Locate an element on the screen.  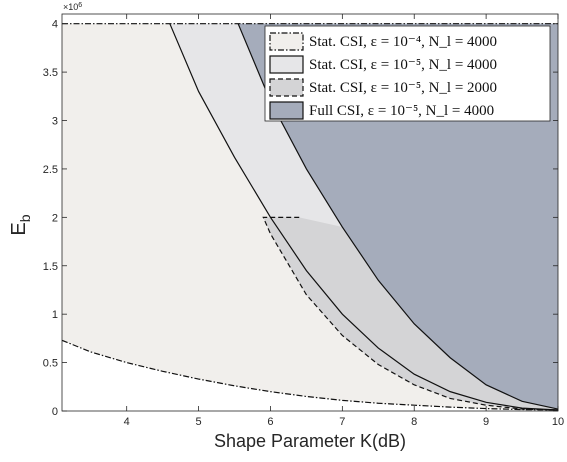
x-axis-label: Shape Parameter K(dB) is located at coordinates (310, 441).